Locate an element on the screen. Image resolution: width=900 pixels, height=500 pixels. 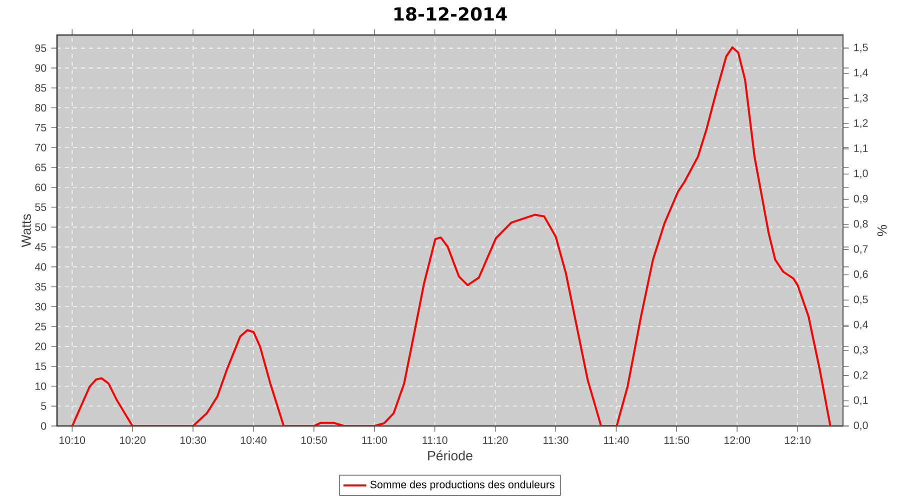
y2-tick-label: 0,8 is located at coordinates (861, 224).